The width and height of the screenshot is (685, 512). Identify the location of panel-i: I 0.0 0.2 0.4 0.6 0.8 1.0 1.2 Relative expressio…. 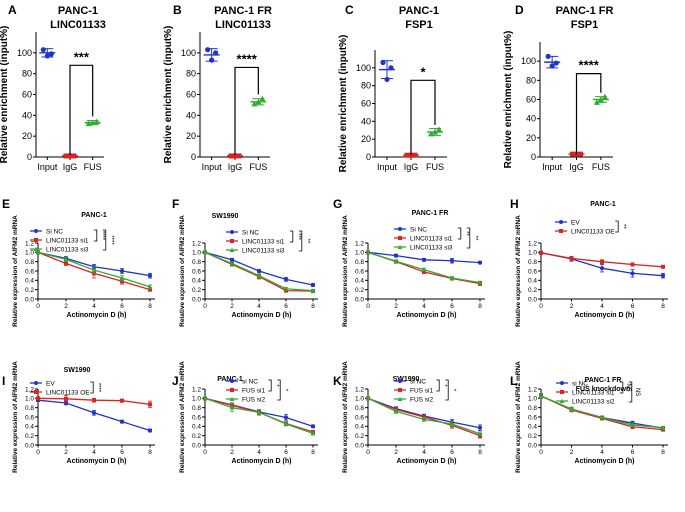
(78, 417).